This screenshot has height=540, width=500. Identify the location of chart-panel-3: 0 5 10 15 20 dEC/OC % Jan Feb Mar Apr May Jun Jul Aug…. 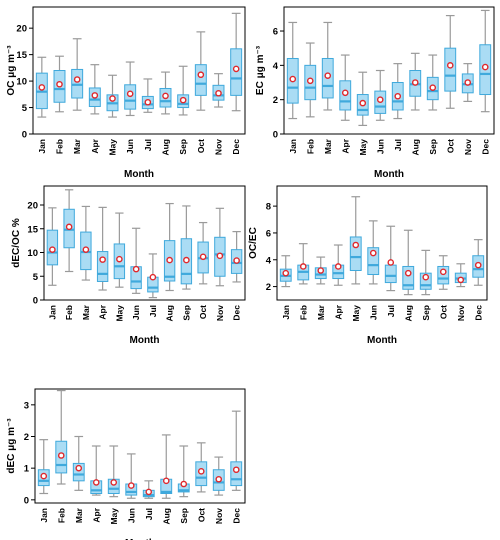
(128, 265).